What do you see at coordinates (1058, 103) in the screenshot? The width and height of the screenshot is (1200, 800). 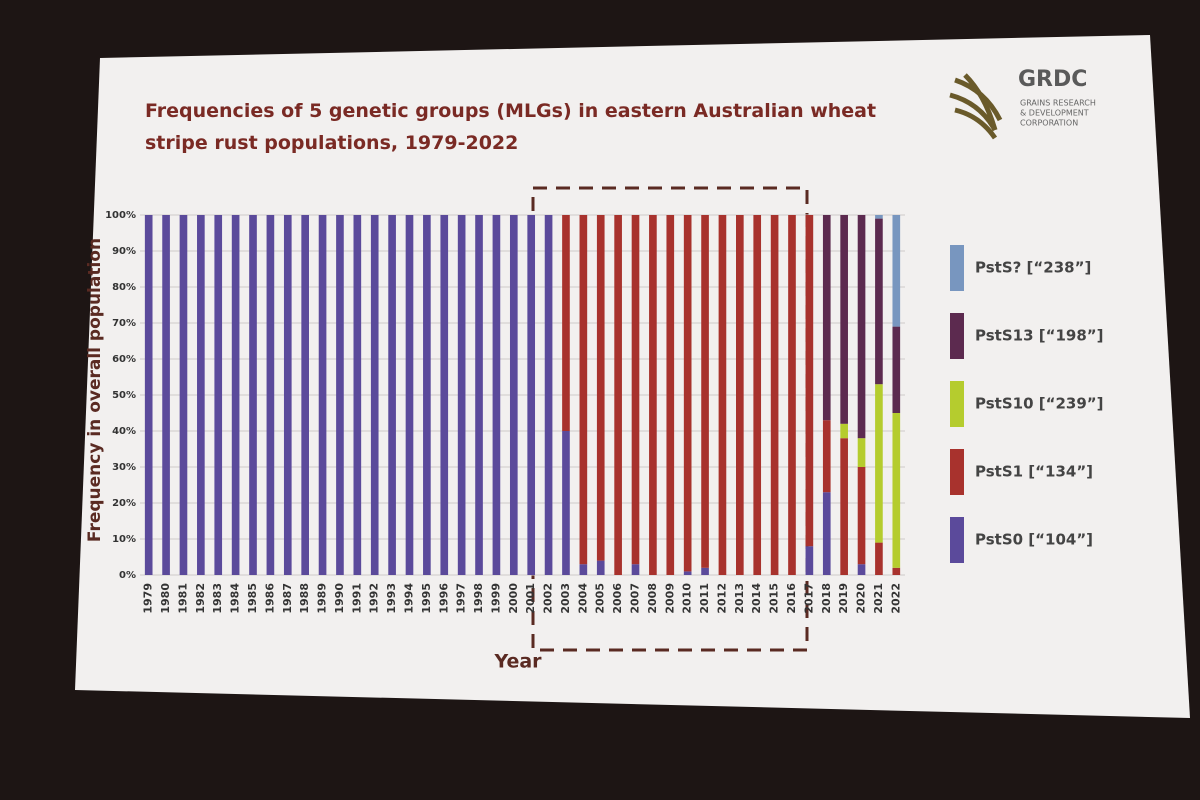 I see `logo-line: GRAINS RESEARCH` at bounding box center [1058, 103].